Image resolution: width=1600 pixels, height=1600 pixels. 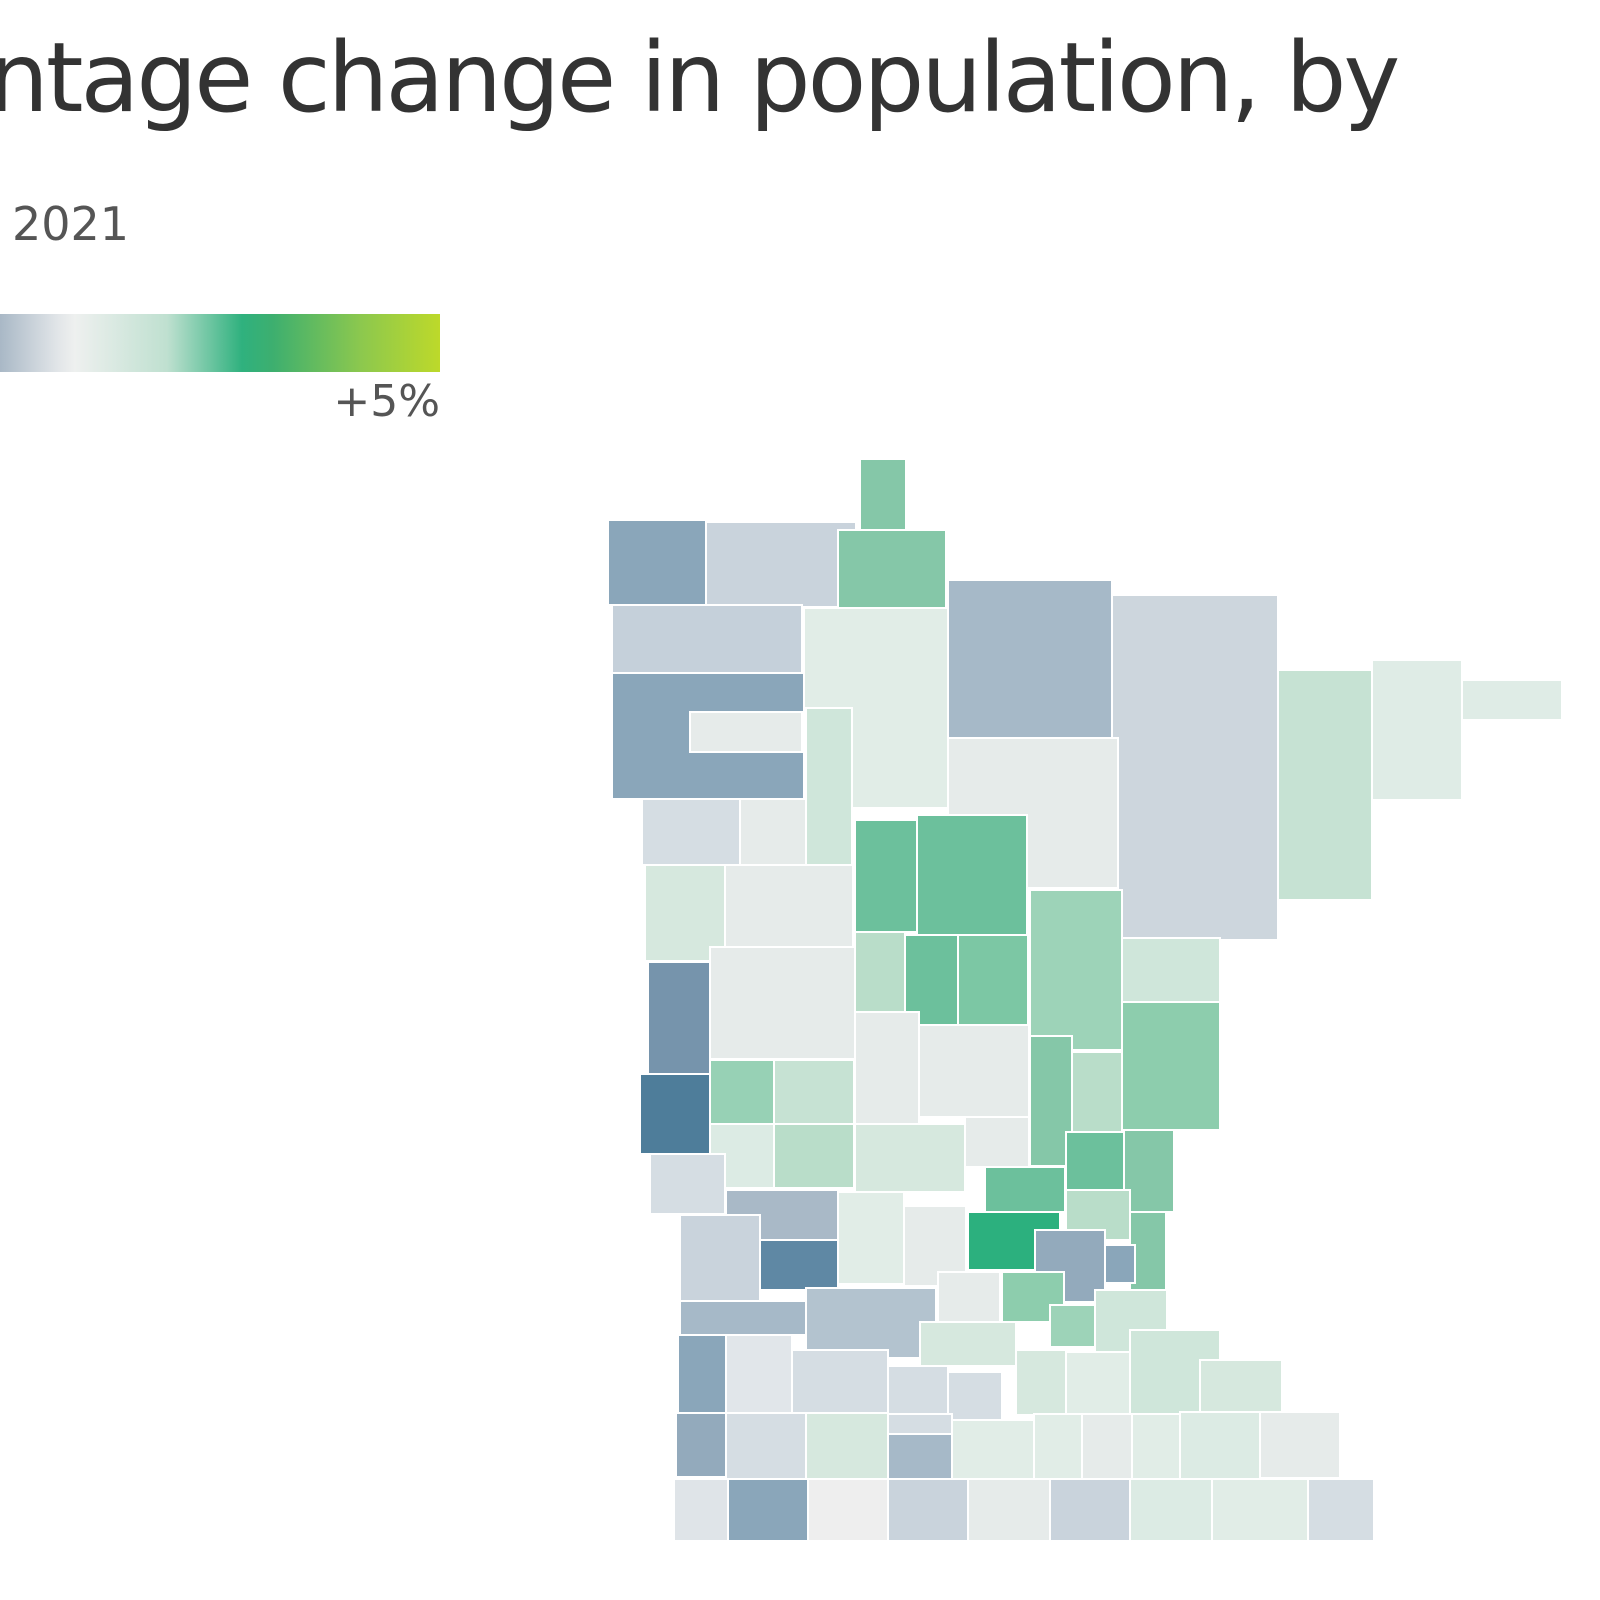 What do you see at coordinates (71, 224) in the screenshot?
I see `chart-subtitle: 2021` at bounding box center [71, 224].